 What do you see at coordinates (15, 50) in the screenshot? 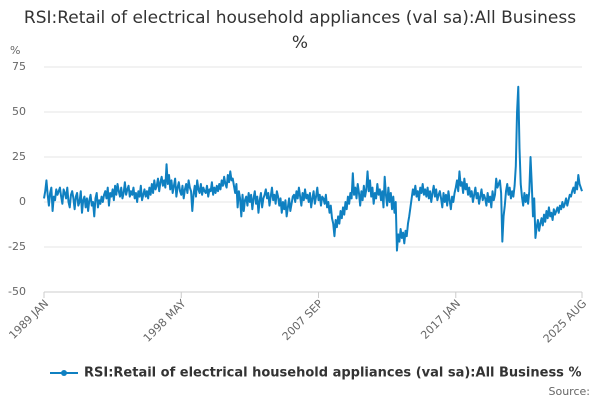
I see `y-axis-unit: %` at bounding box center [15, 50].